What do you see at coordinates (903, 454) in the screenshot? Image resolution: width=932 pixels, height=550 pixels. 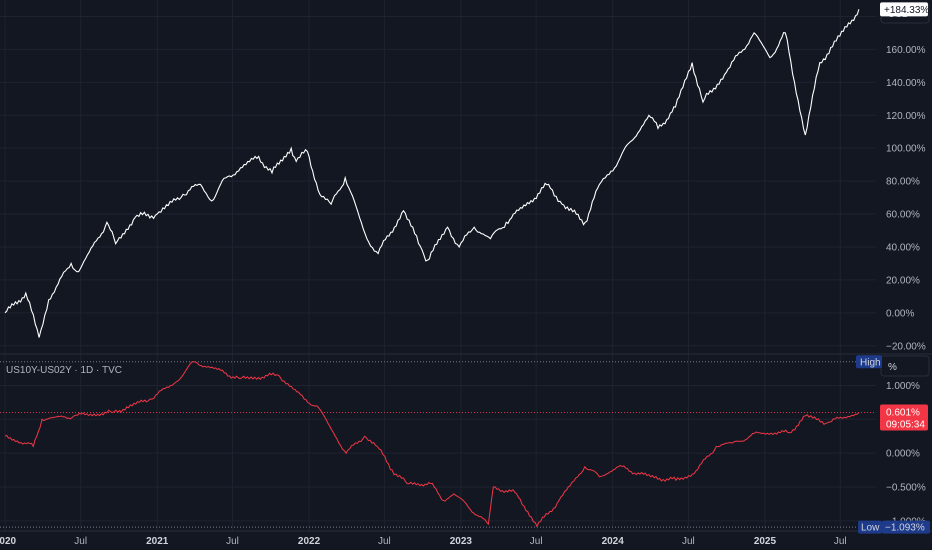 I see `lower-y-tick-label: 0.000%` at bounding box center [903, 454].